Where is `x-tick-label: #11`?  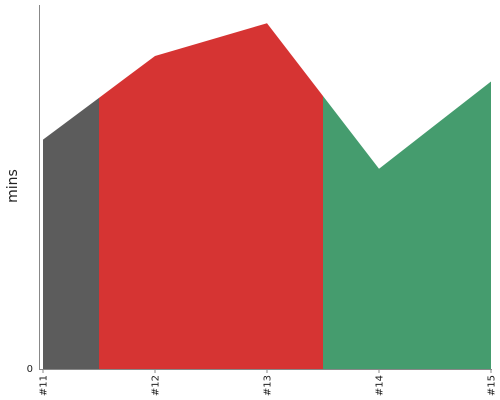 x-tick-label: #11 is located at coordinates (44, 385).